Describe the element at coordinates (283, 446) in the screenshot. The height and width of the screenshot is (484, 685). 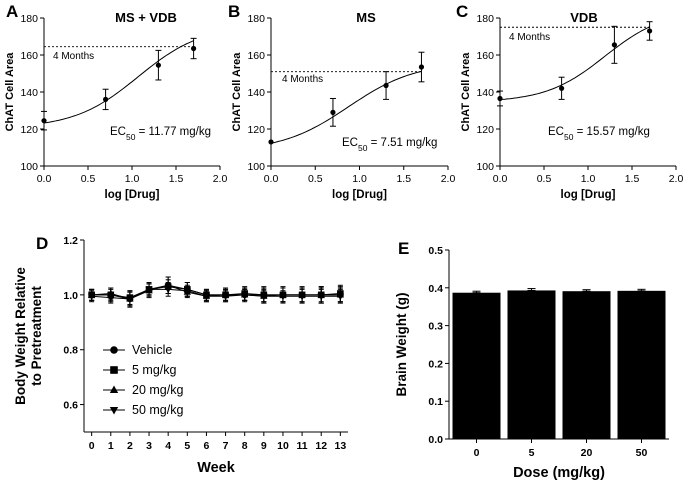
I see `x-tick-label: 10` at that location.